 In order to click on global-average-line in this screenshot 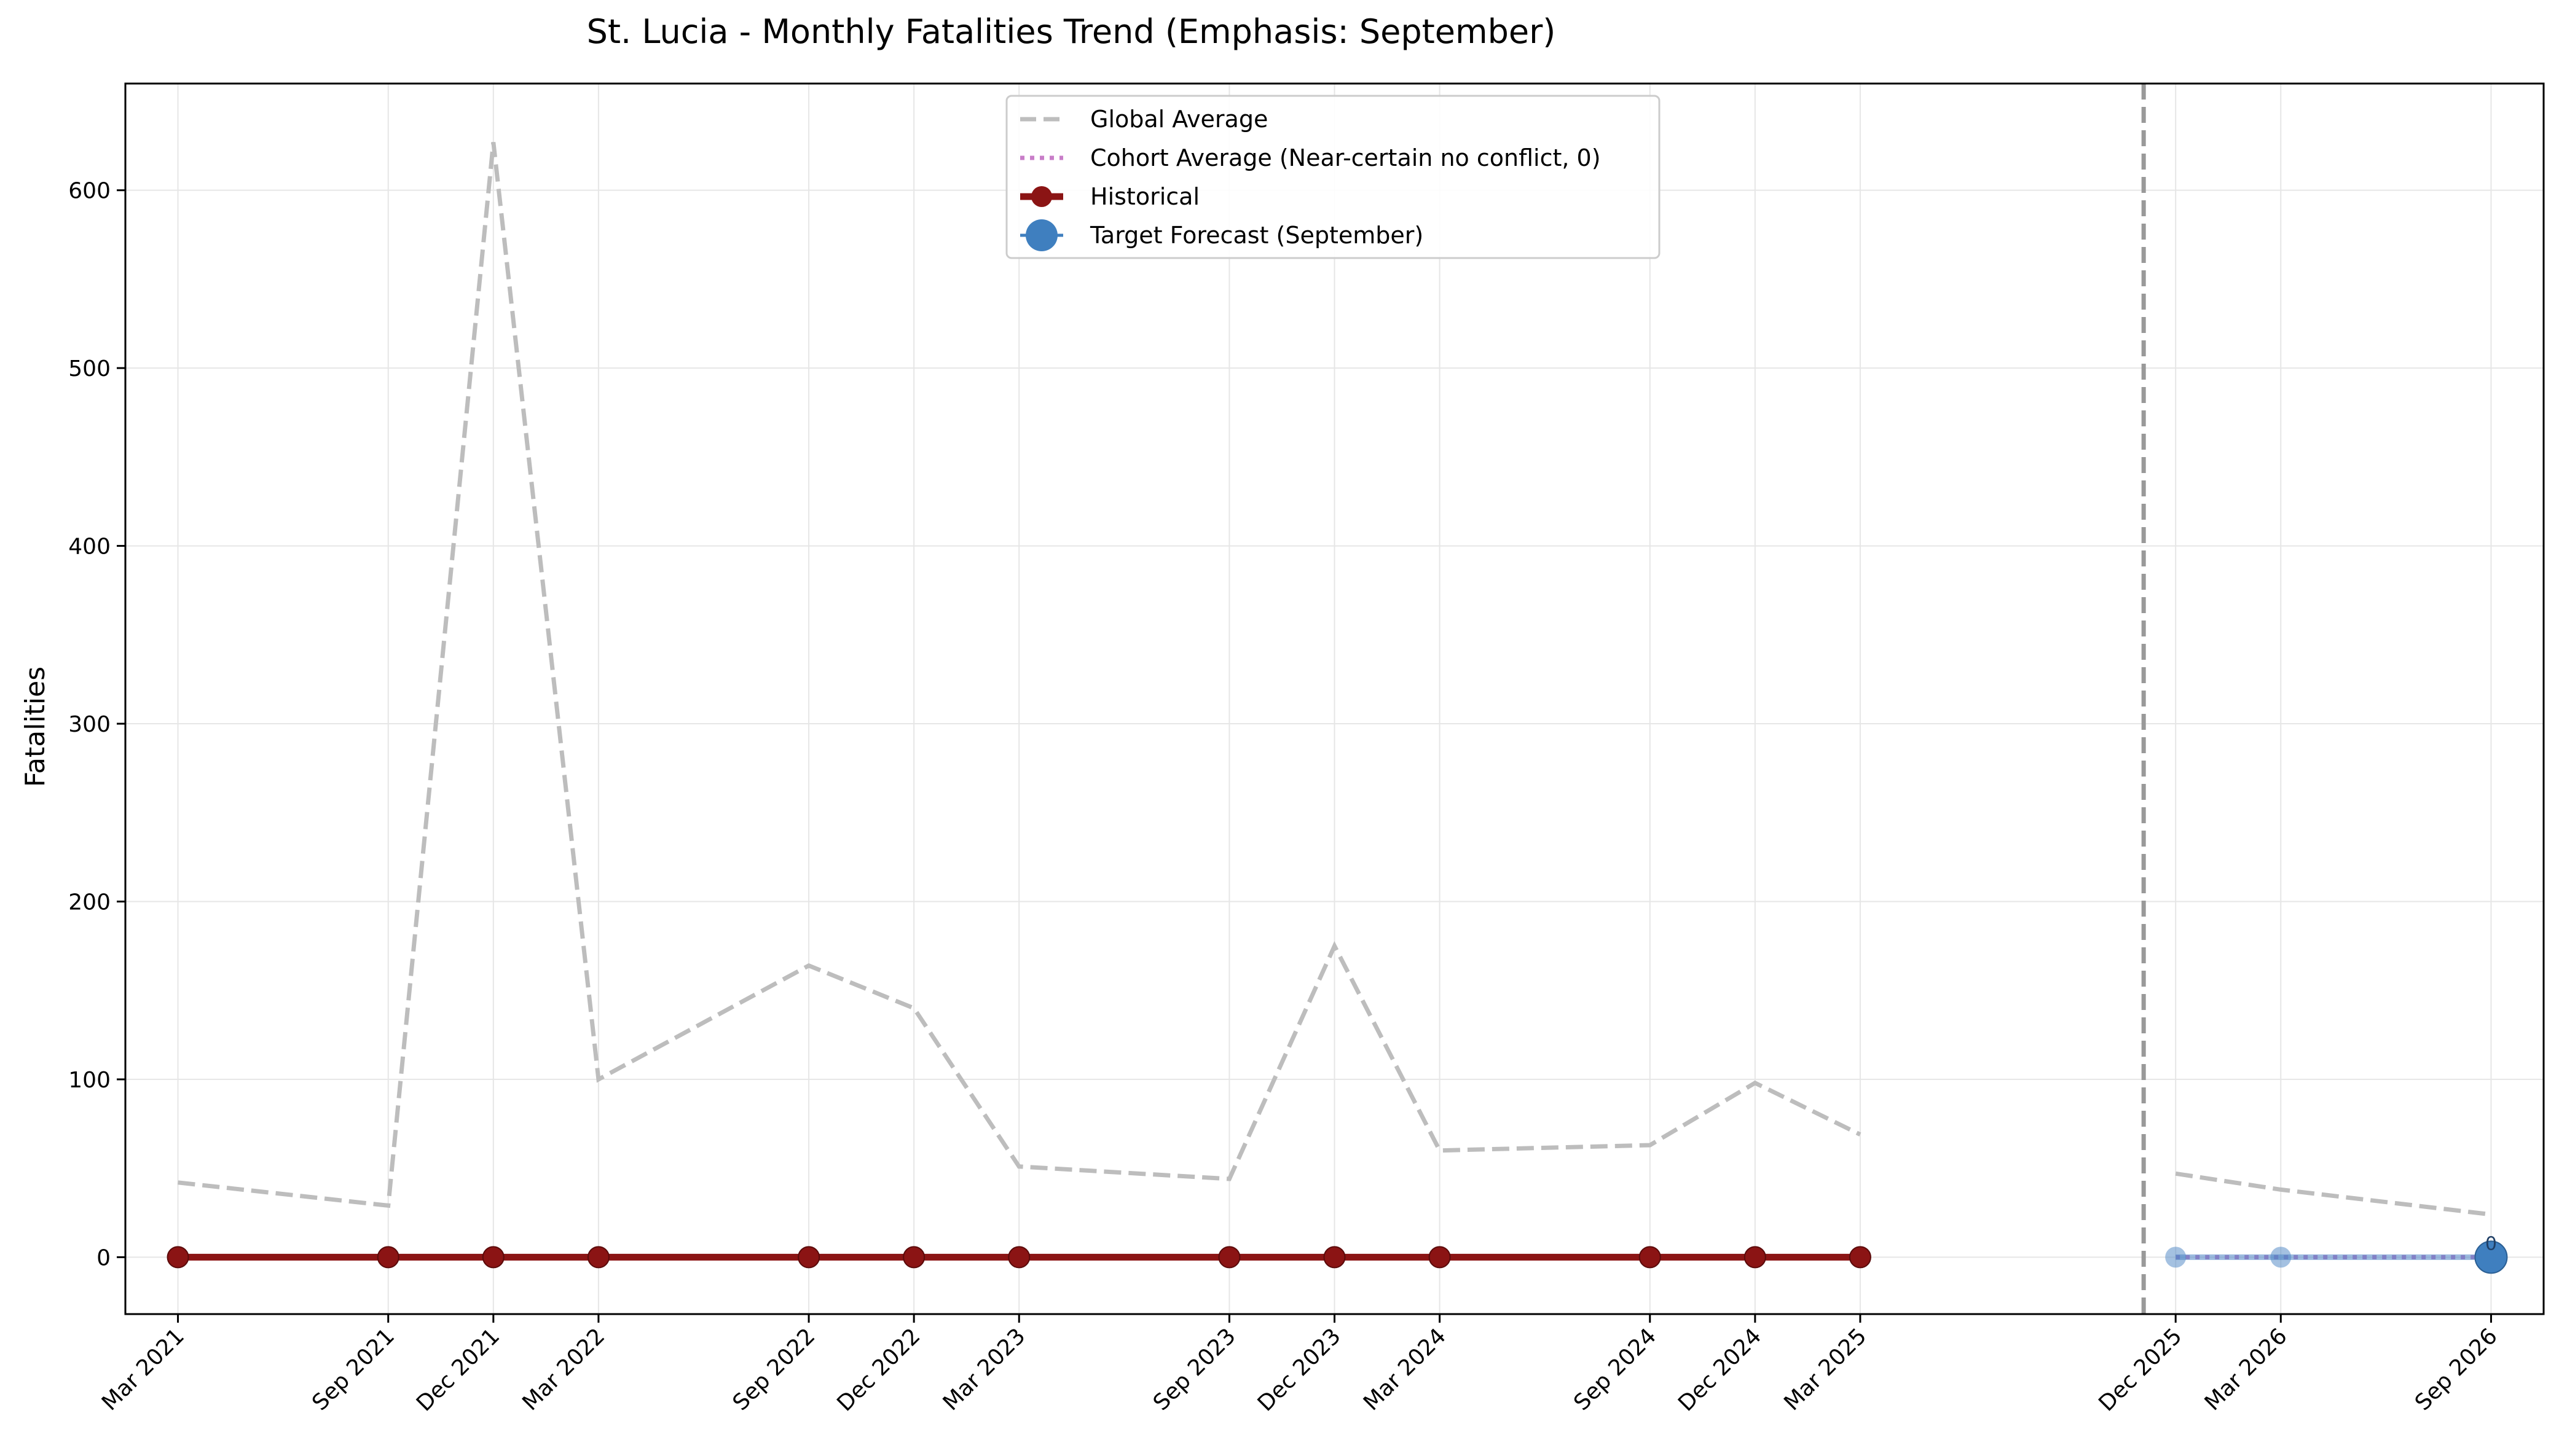, I will do `click(2333, 1194)`.